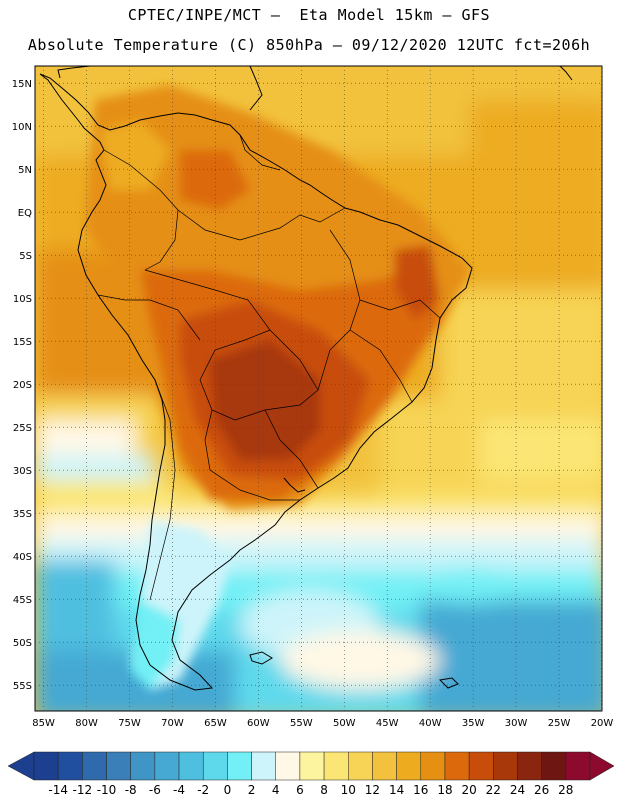  Describe the element at coordinates (565, 790) in the screenshot. I see `colorbar-label: 28` at that location.